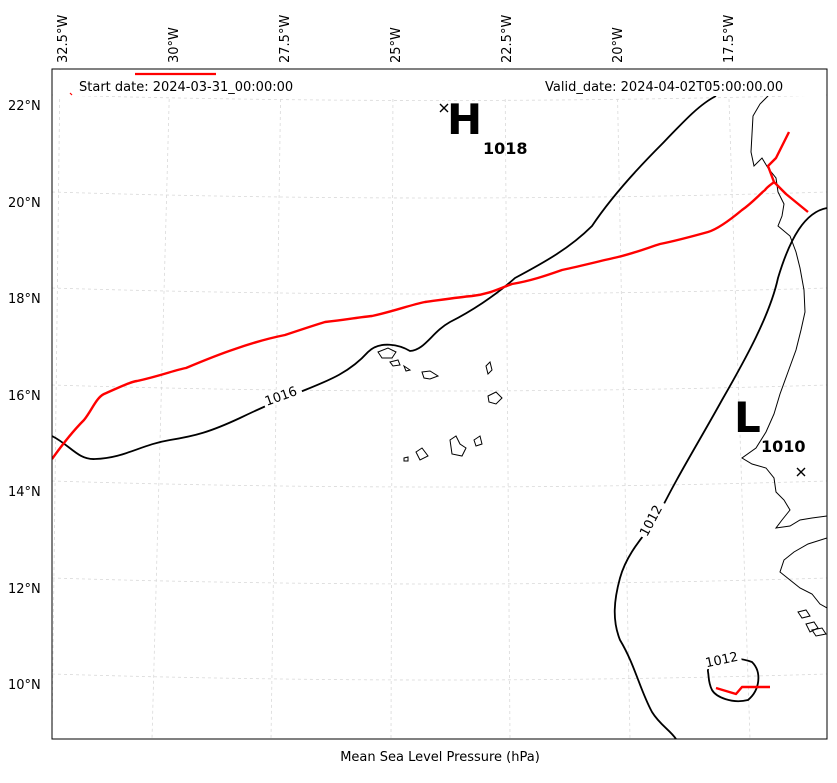 The width and height of the screenshot is (837, 783). What do you see at coordinates (787, 172) in the screenshot?
I see `front-line-branch` at bounding box center [787, 172].